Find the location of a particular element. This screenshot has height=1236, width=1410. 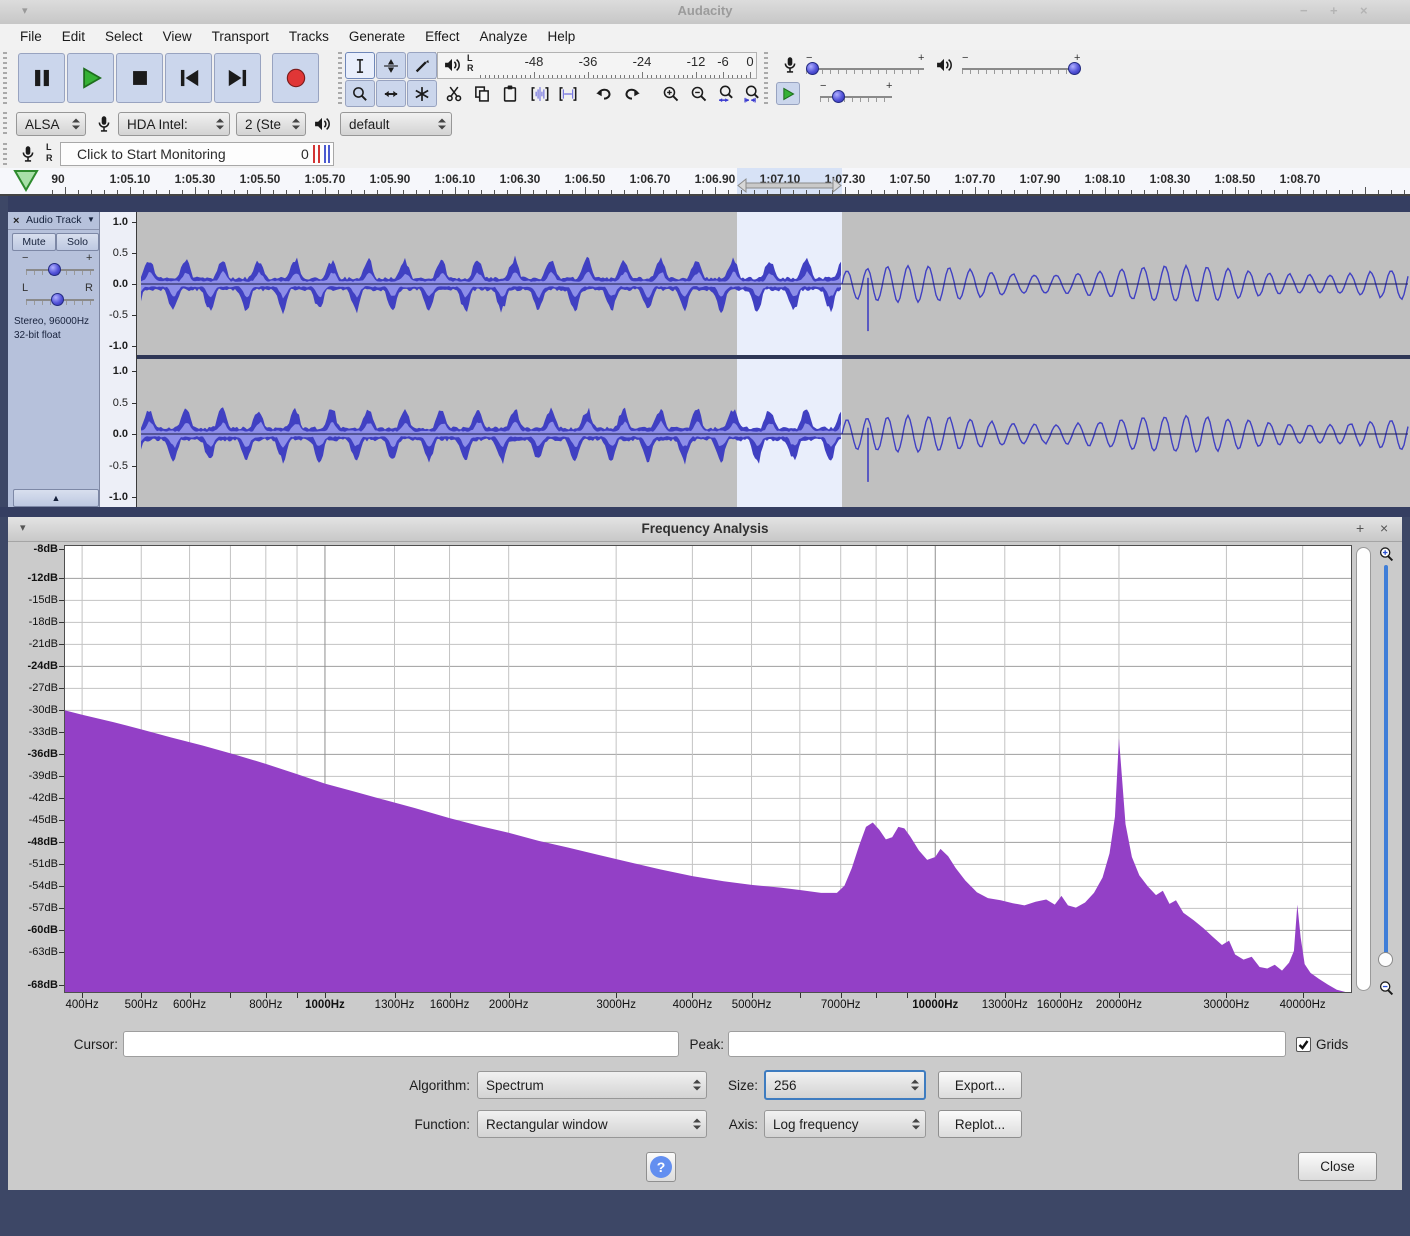

track-name-menu: Audio Track is located at coordinates (54, 220).